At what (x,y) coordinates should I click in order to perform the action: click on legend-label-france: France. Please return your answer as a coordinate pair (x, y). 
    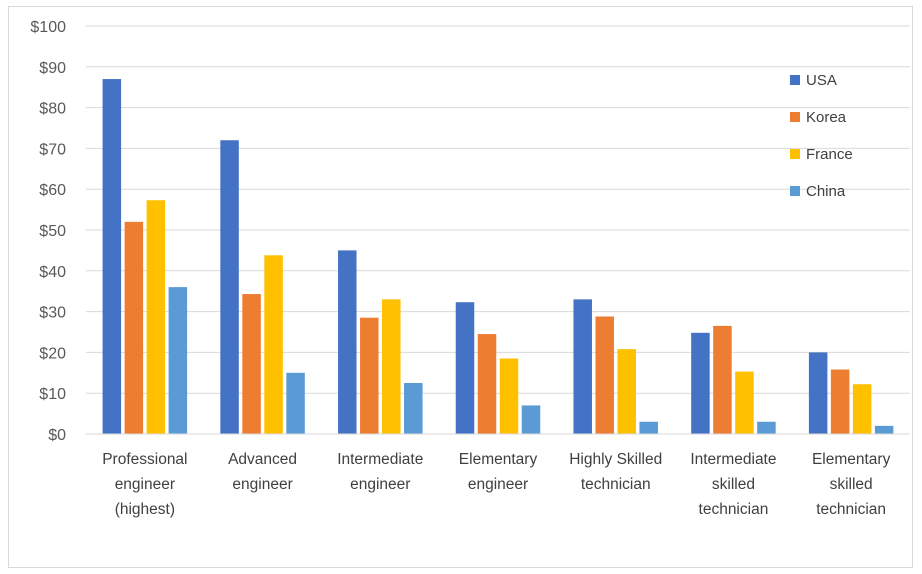
    Looking at the image, I should click on (829, 154).